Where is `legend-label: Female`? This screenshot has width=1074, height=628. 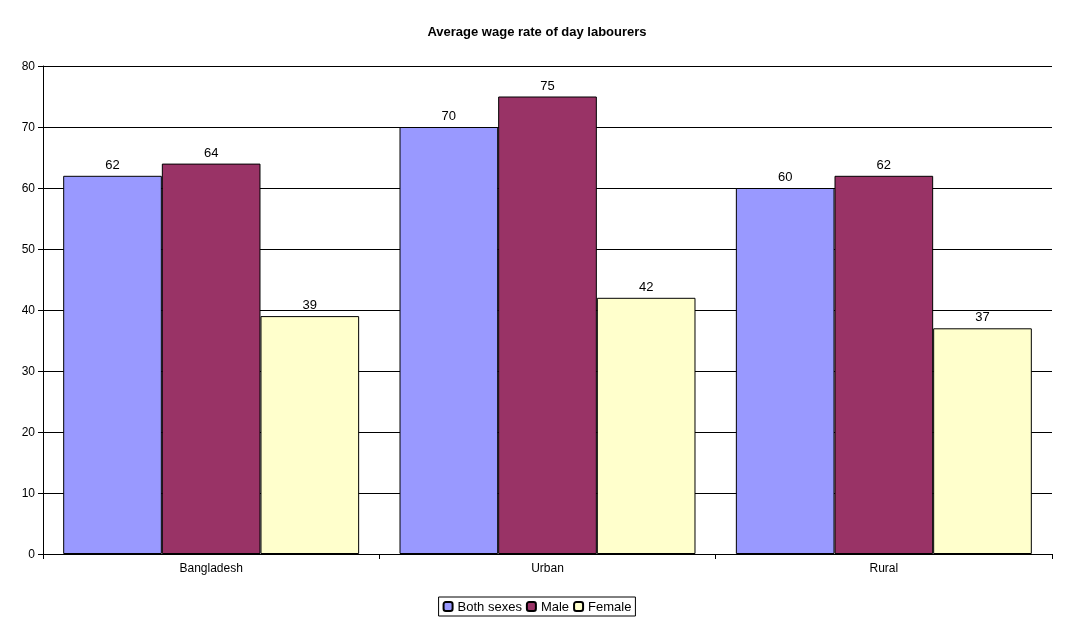 legend-label: Female is located at coordinates (610, 606).